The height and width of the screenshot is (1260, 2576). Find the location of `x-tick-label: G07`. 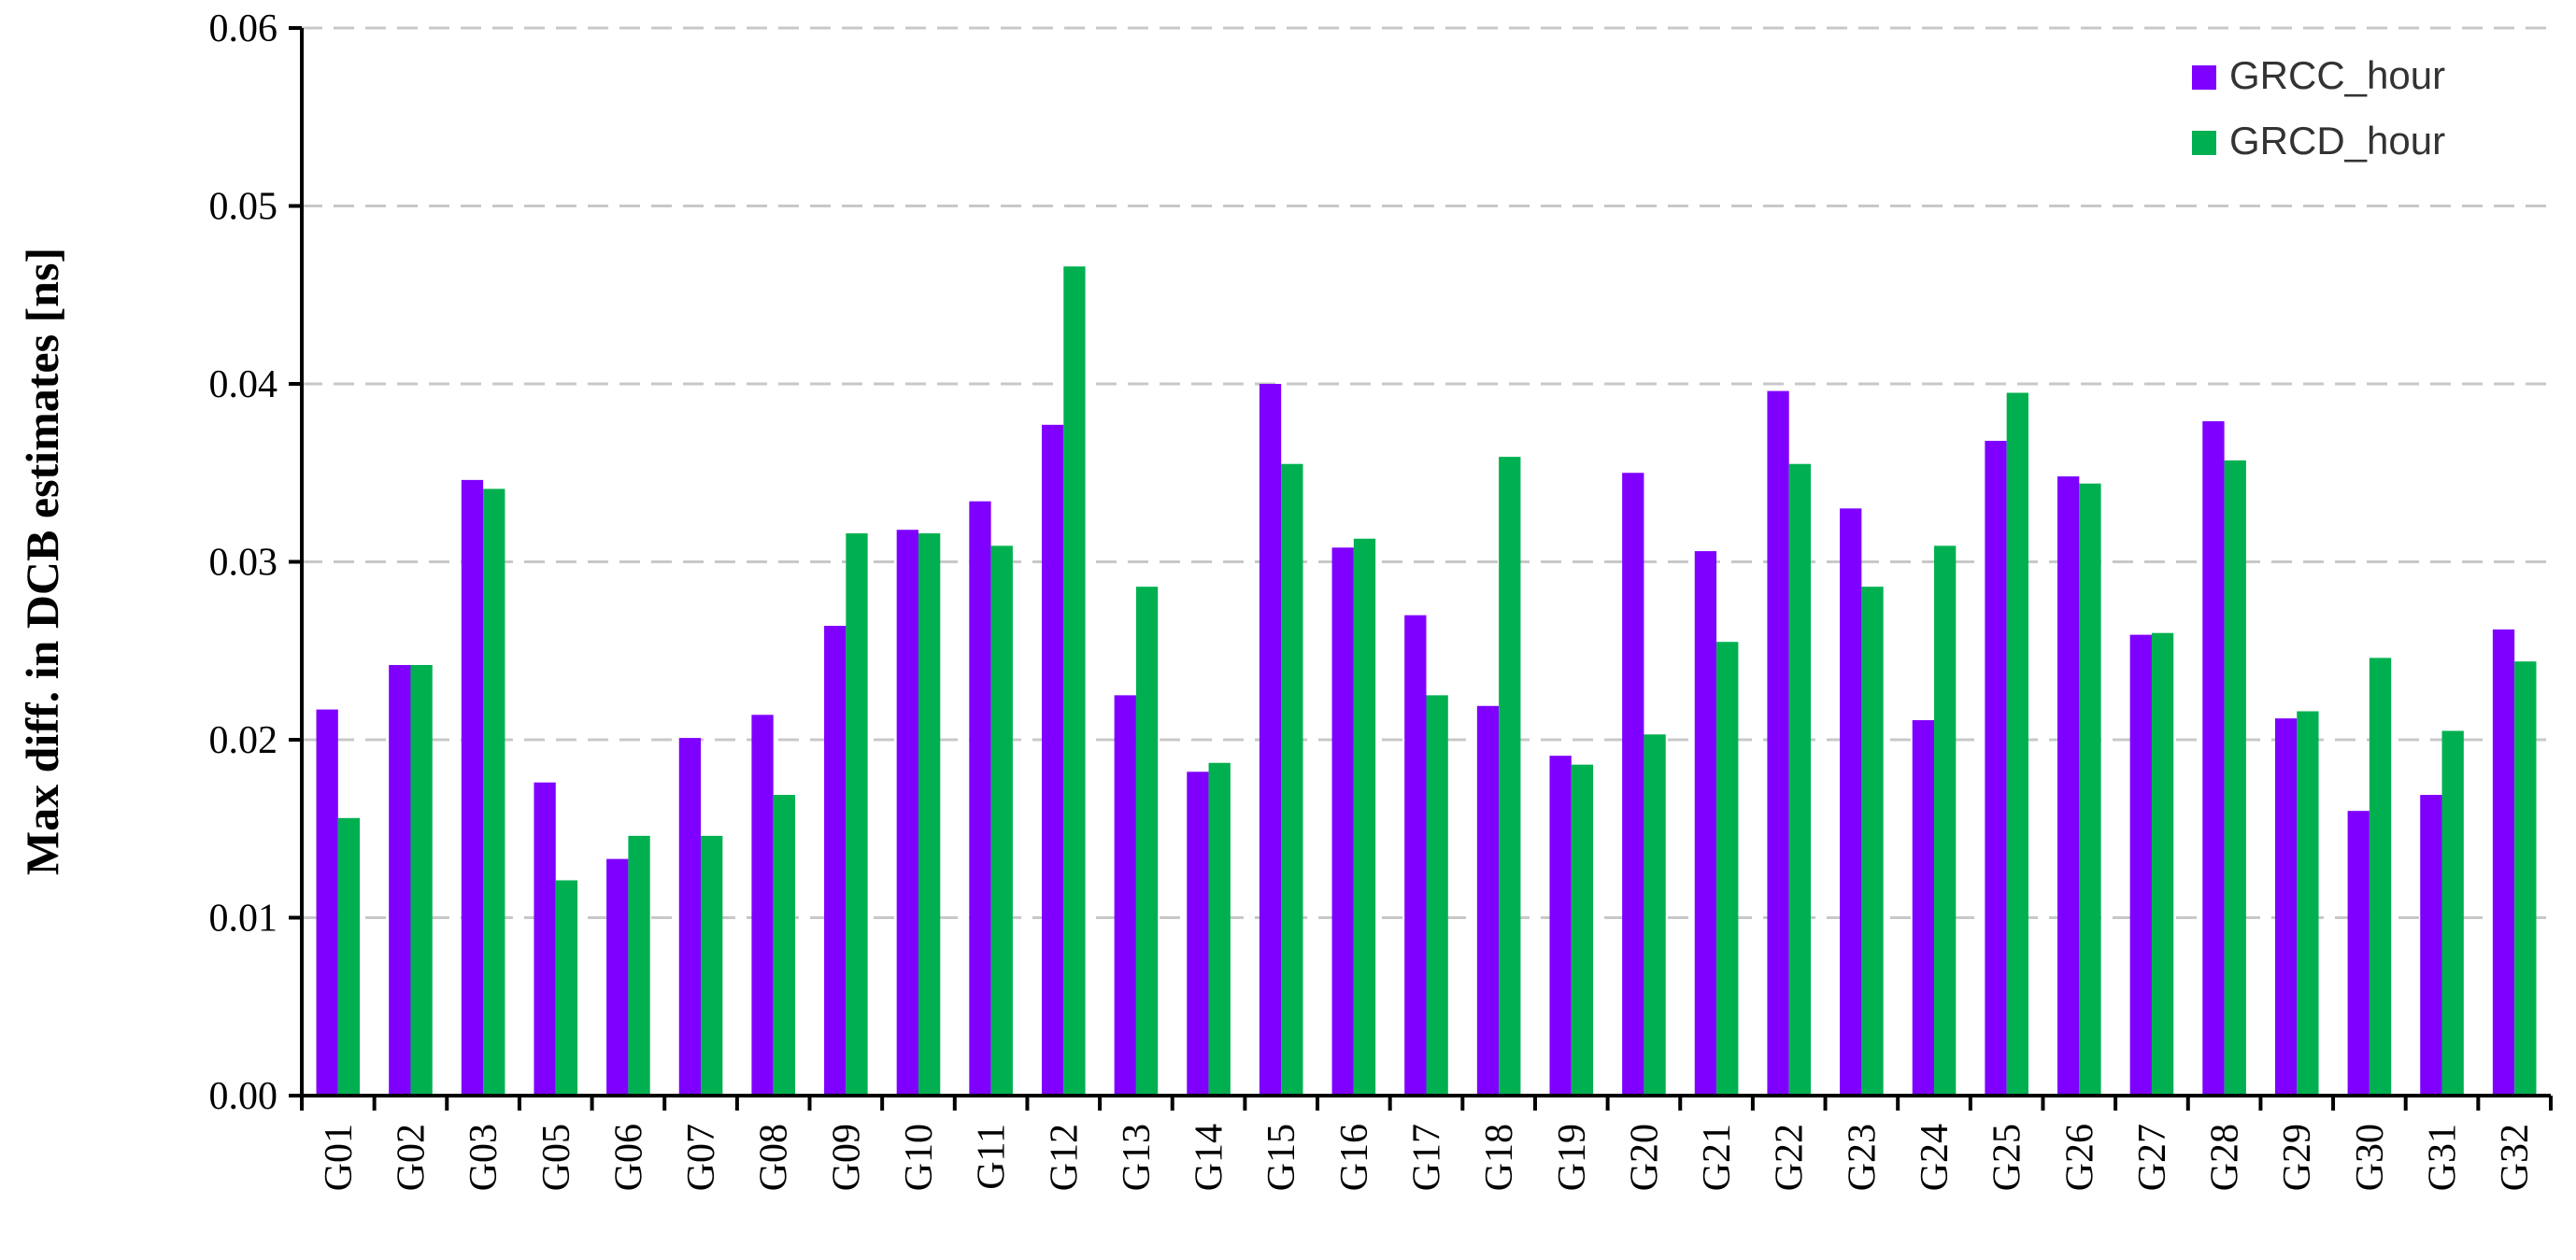

x-tick-label: G07 is located at coordinates (702, 1157).